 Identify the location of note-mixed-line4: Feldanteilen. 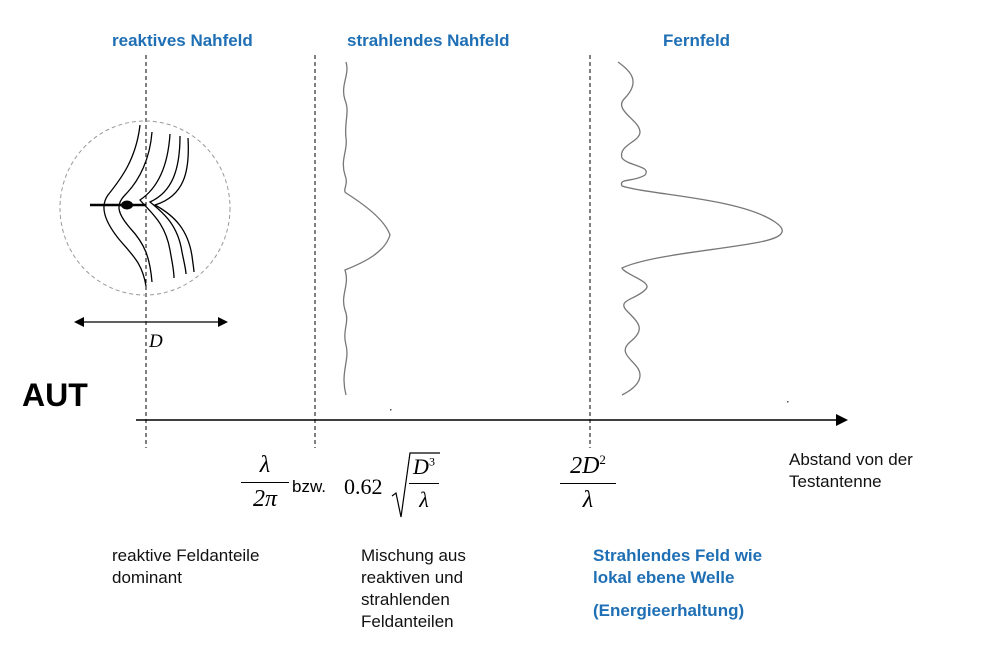
(407, 621).